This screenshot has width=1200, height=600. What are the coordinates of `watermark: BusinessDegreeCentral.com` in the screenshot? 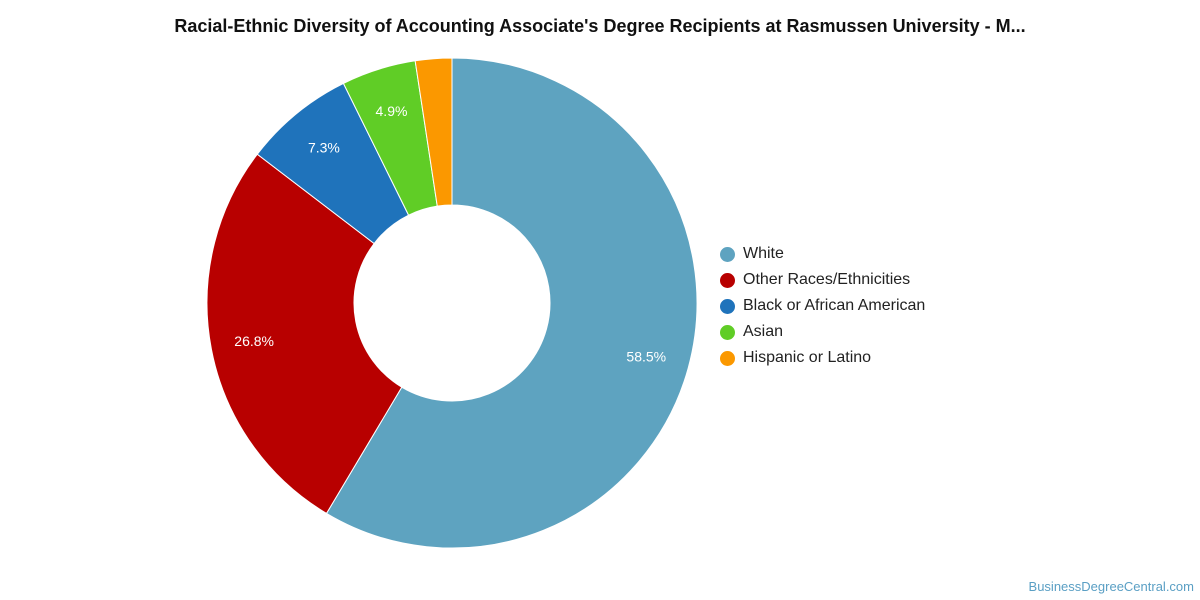 It's located at (1111, 586).